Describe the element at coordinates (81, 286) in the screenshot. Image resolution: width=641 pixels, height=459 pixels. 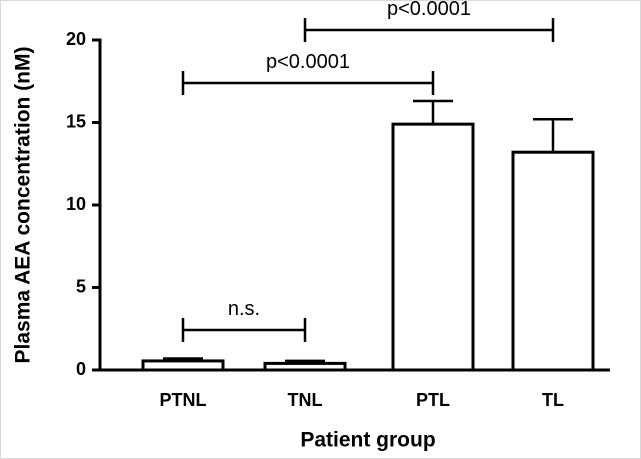
I see `y-tick-label: 5` at that location.